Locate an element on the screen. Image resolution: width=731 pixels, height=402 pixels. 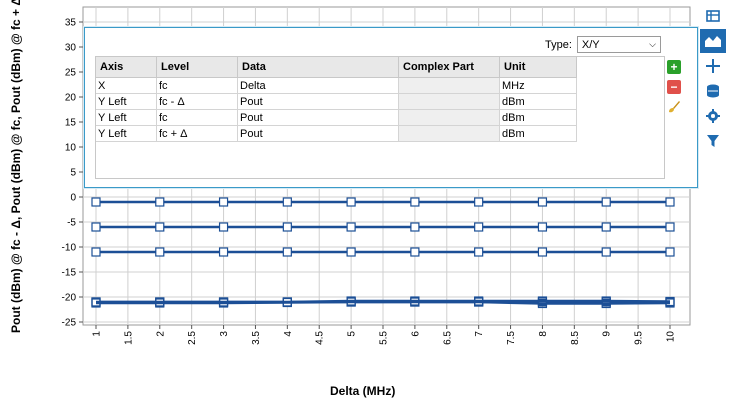
x-axis-ticks: 1 1.5 2 2.5 3 3.5 4 4.5 5 5.5 6 6.5 7 7.5 8 8.5 9 9.5 10 is located at coordinates (384, 335).